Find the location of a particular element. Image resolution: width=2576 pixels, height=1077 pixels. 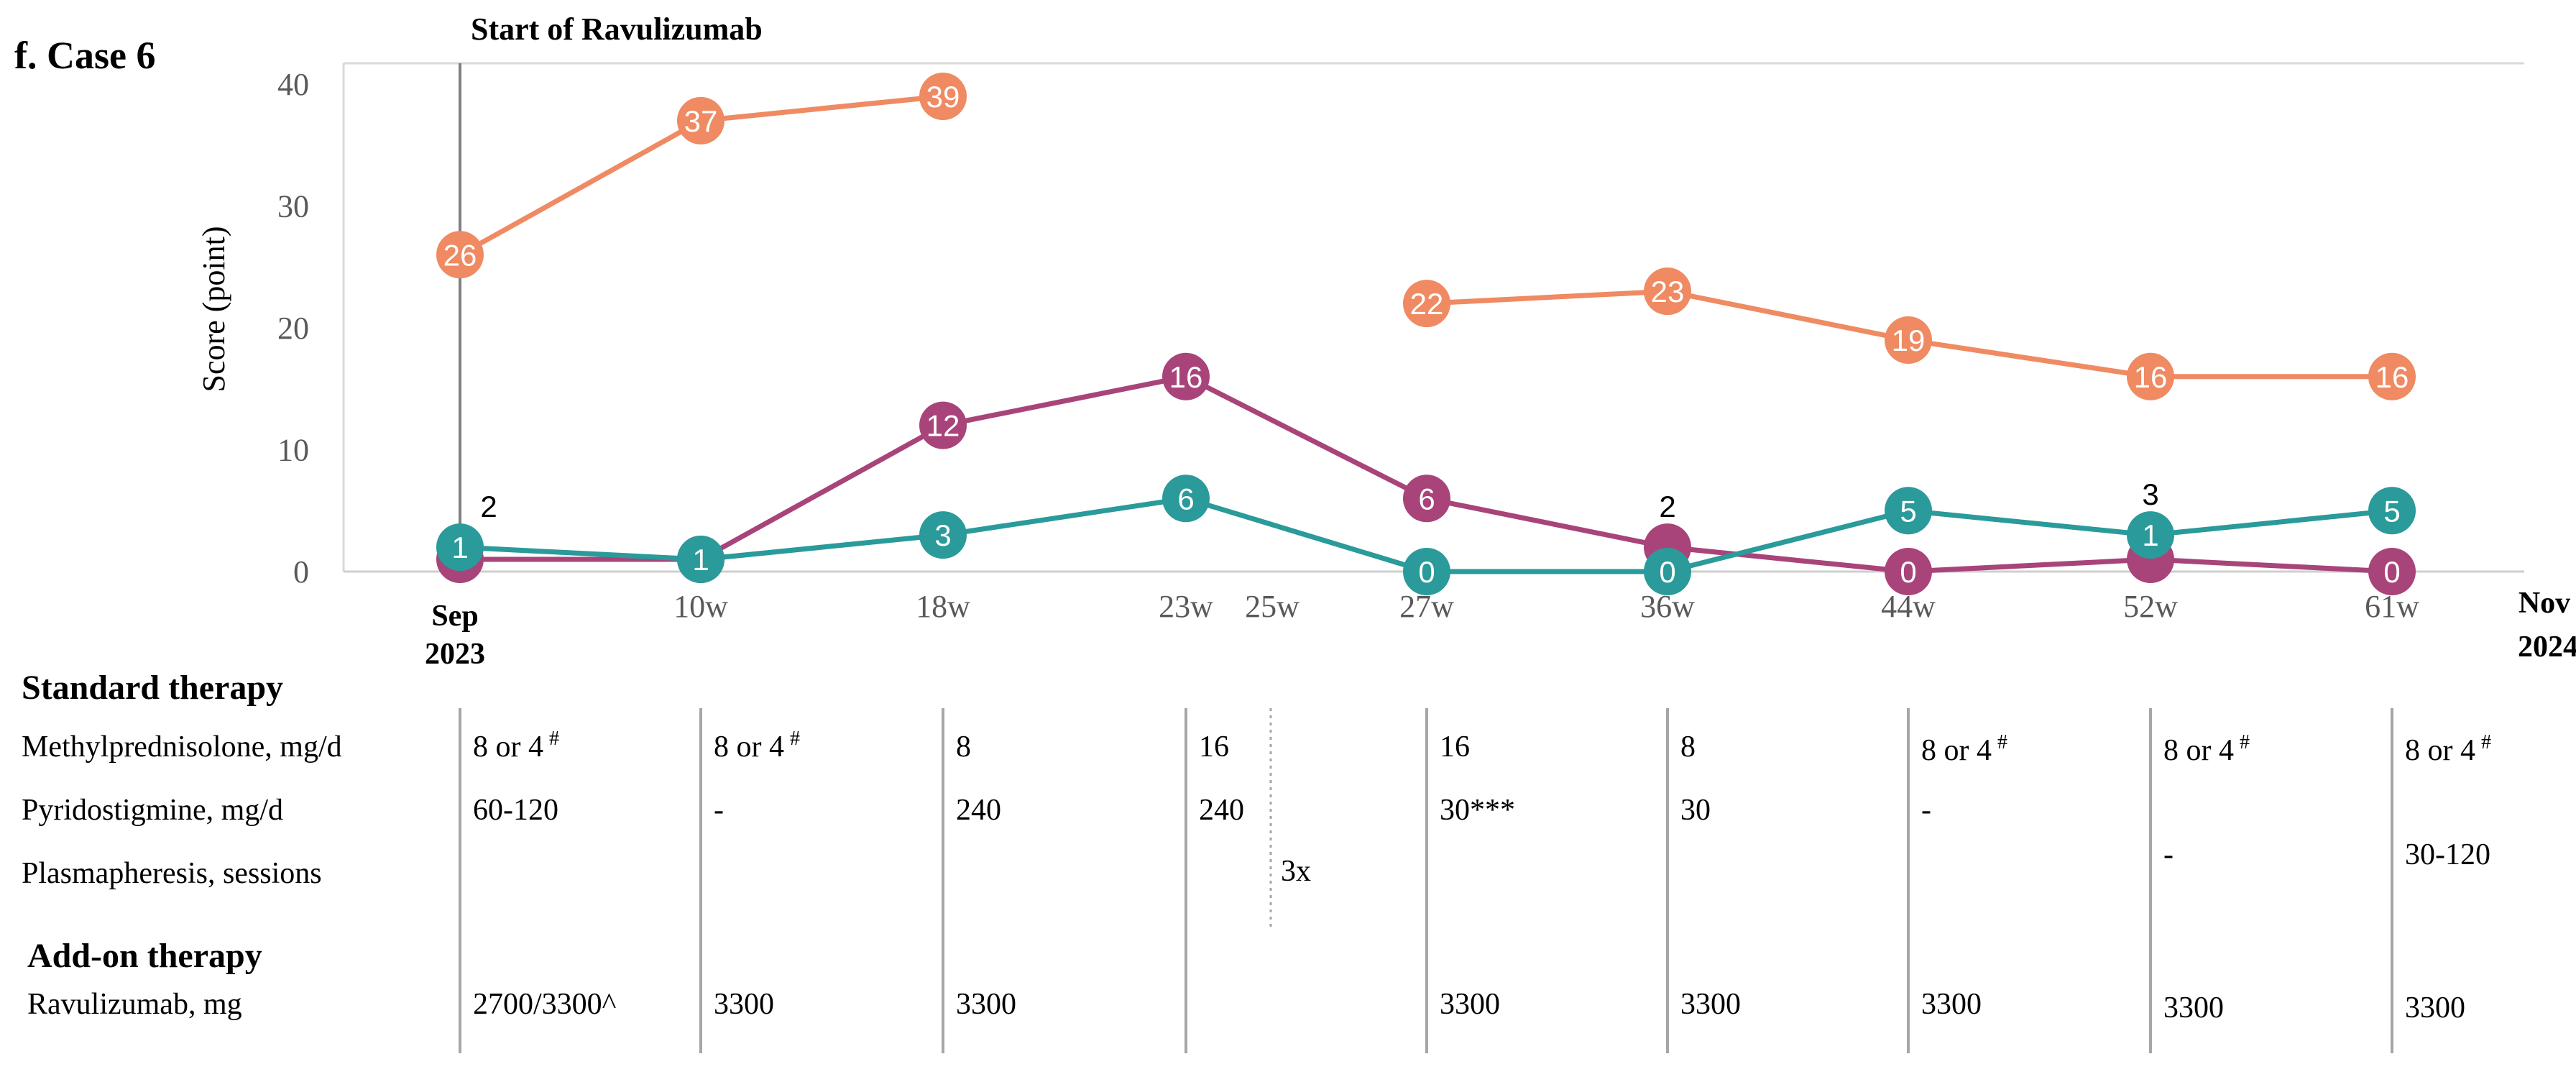

x-start-month: Sep is located at coordinates (454, 616).